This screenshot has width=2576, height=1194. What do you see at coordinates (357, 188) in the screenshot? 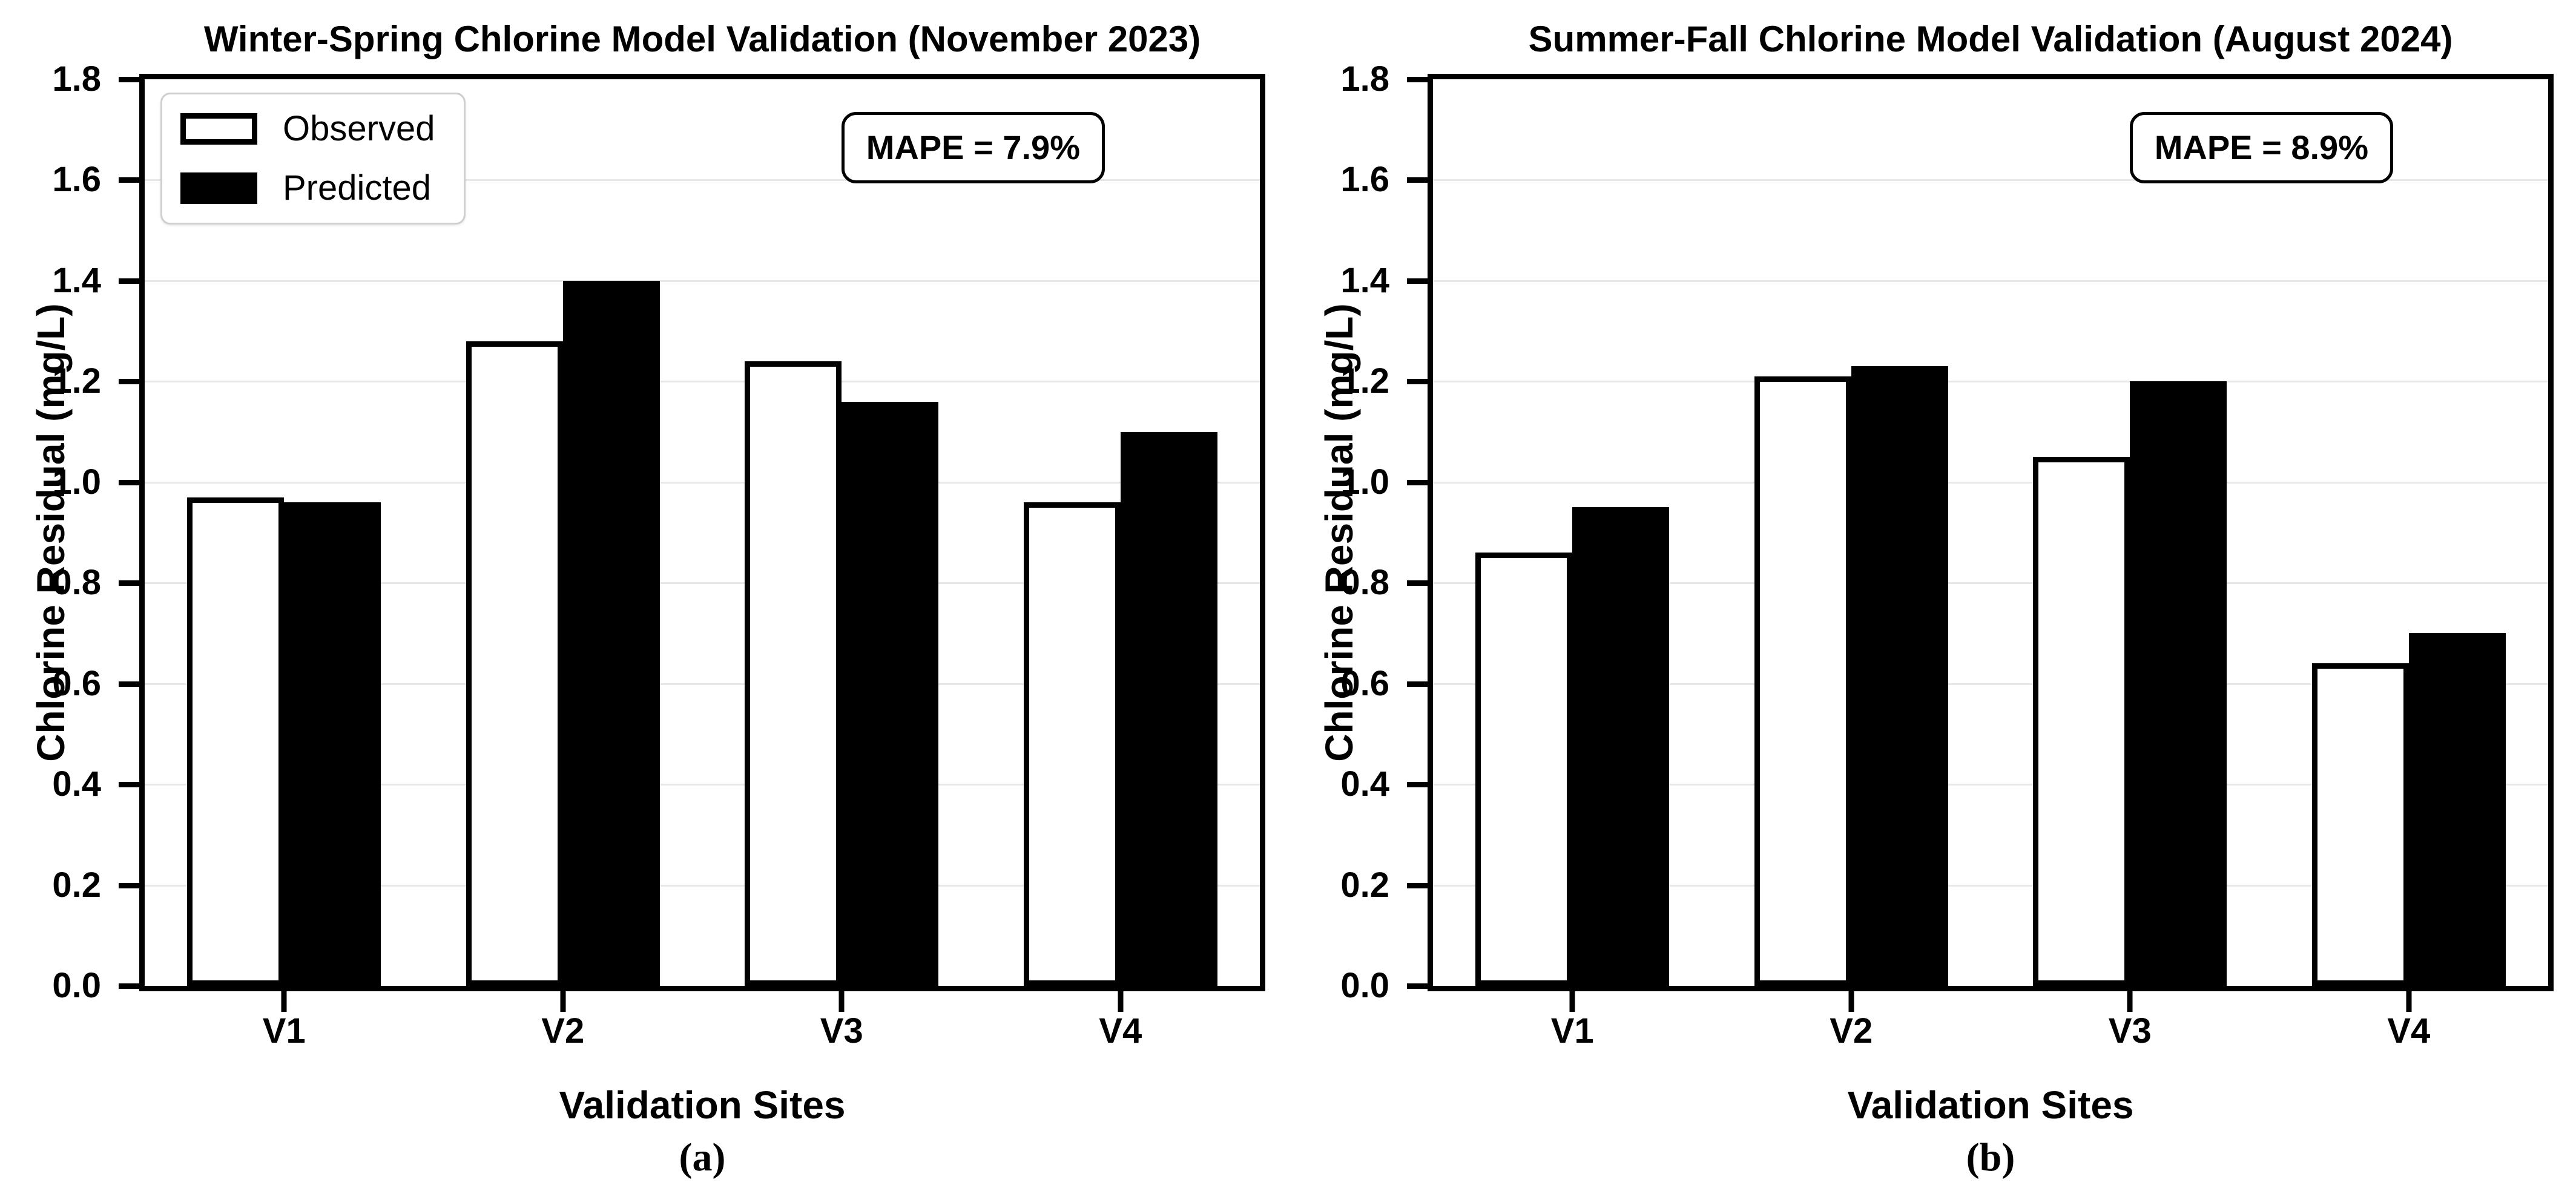
I see `legend-label-predicted: Predicted` at bounding box center [357, 188].